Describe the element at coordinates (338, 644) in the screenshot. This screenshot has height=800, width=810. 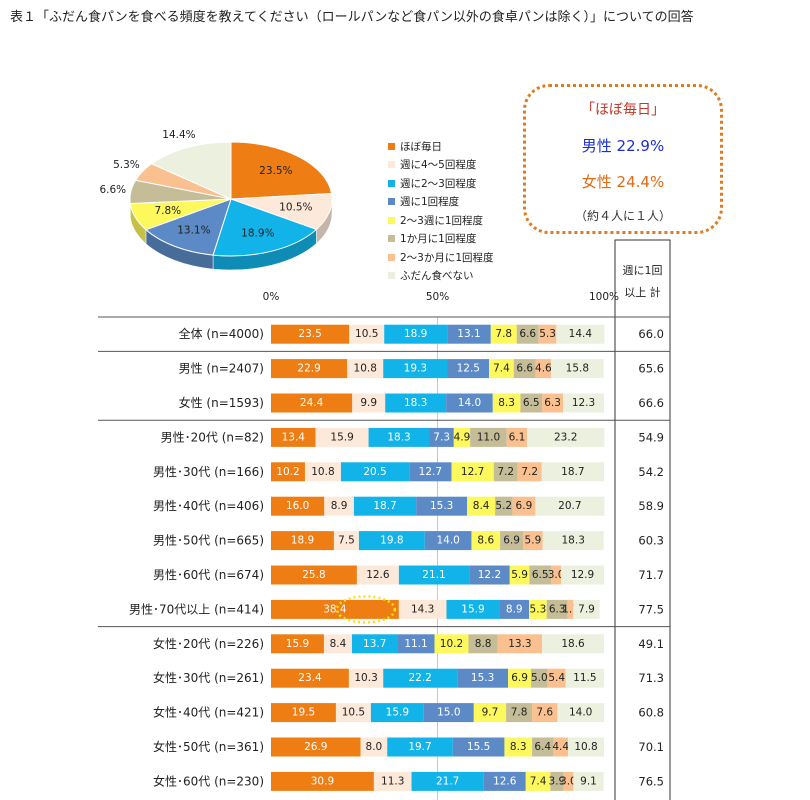
I see `bar-value-label-9-1: 8.4` at that location.